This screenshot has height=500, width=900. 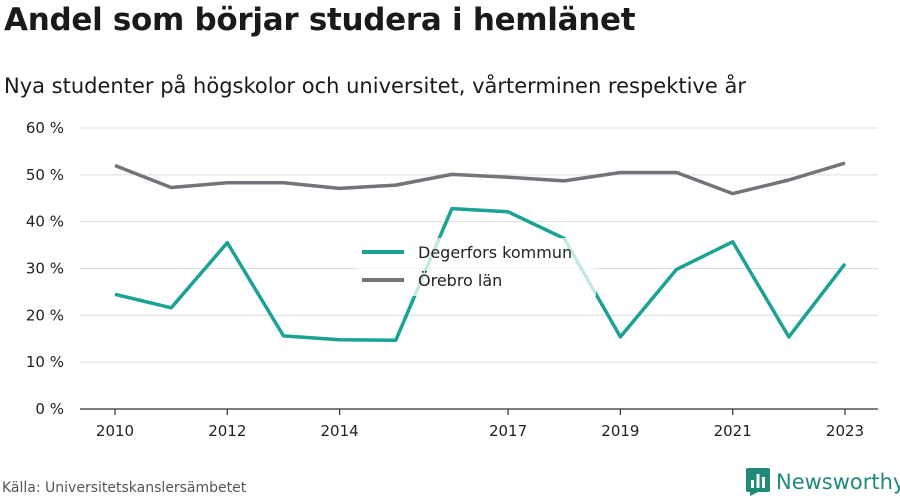 I want to click on x-tick-label: 2014, so click(x=340, y=431).